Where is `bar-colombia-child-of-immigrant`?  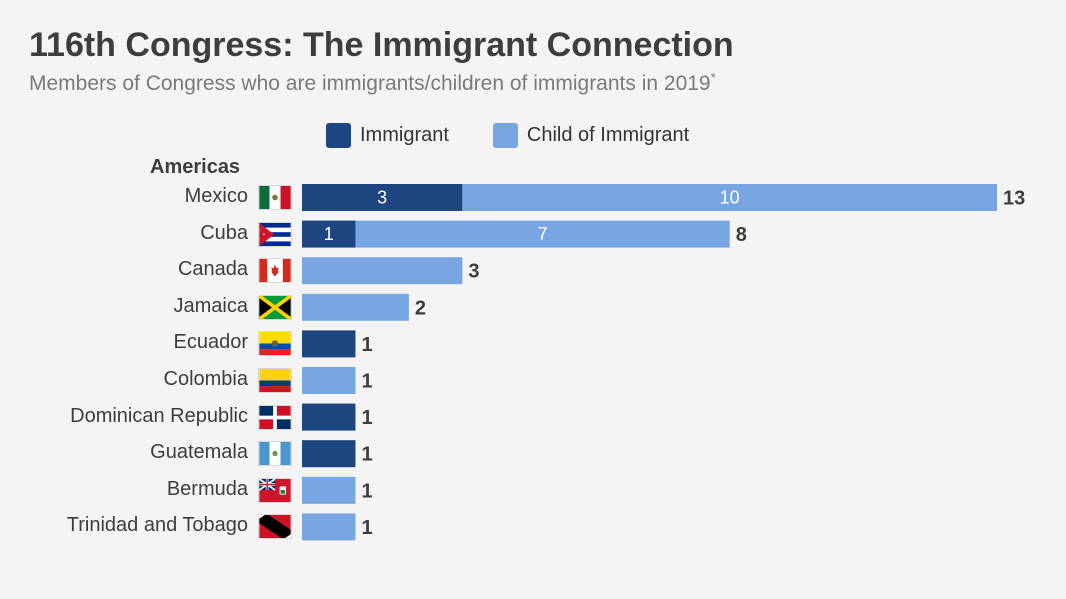 bar-colombia-child-of-immigrant is located at coordinates (329, 380).